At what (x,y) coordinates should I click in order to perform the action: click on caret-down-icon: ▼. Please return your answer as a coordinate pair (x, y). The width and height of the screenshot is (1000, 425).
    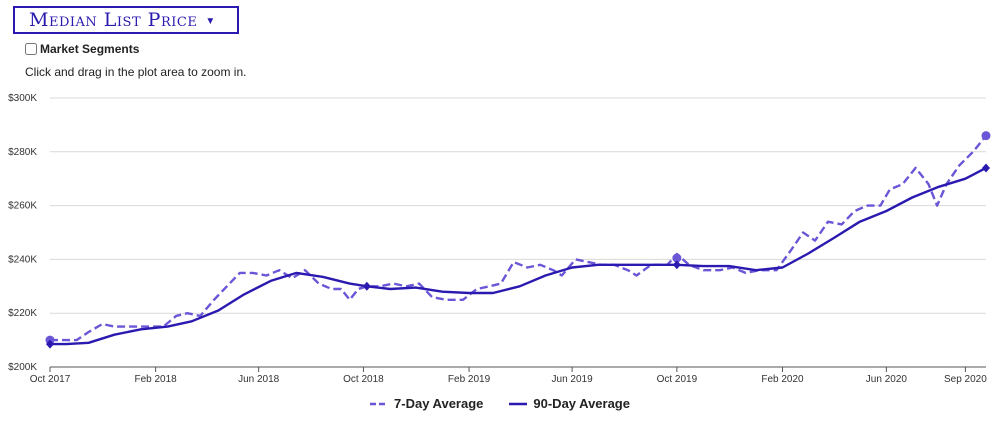
    Looking at the image, I should click on (210, 21).